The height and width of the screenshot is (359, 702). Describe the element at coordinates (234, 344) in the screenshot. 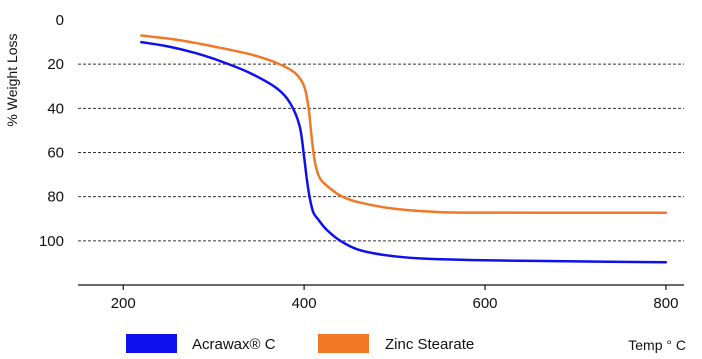

I see `legend-label-acrawax: Acrawax® C` at that location.